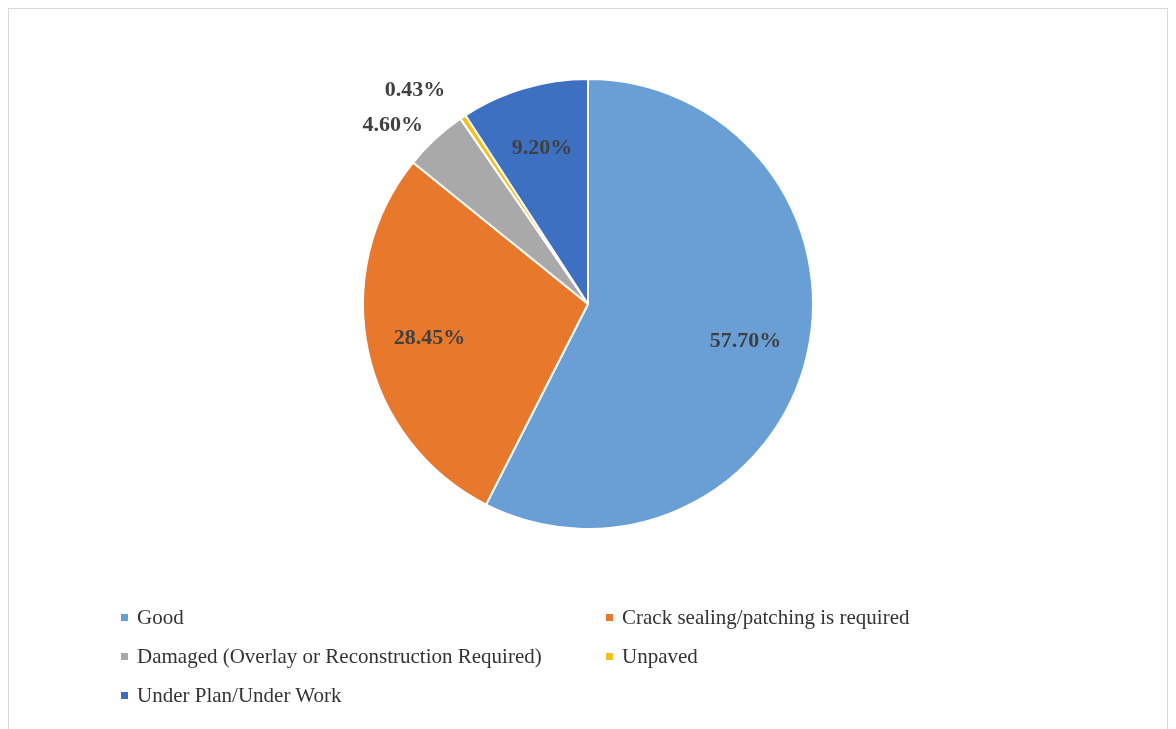 The image size is (1176, 729). I want to click on legend-label: Under Plan/Under Work, so click(239, 695).